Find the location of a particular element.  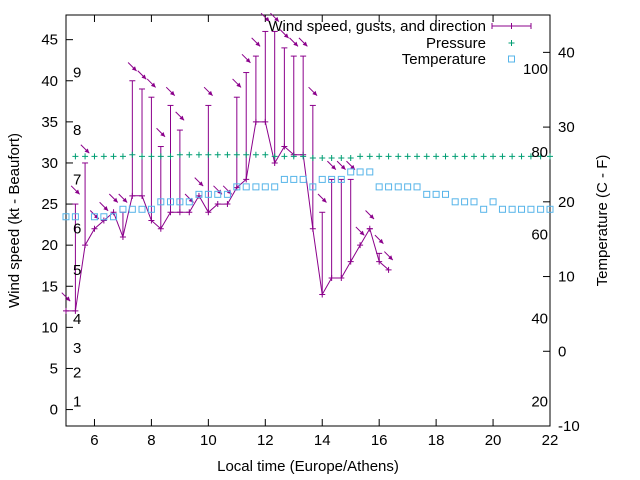

legend-label-pressure: Pressure is located at coordinates (456, 43).